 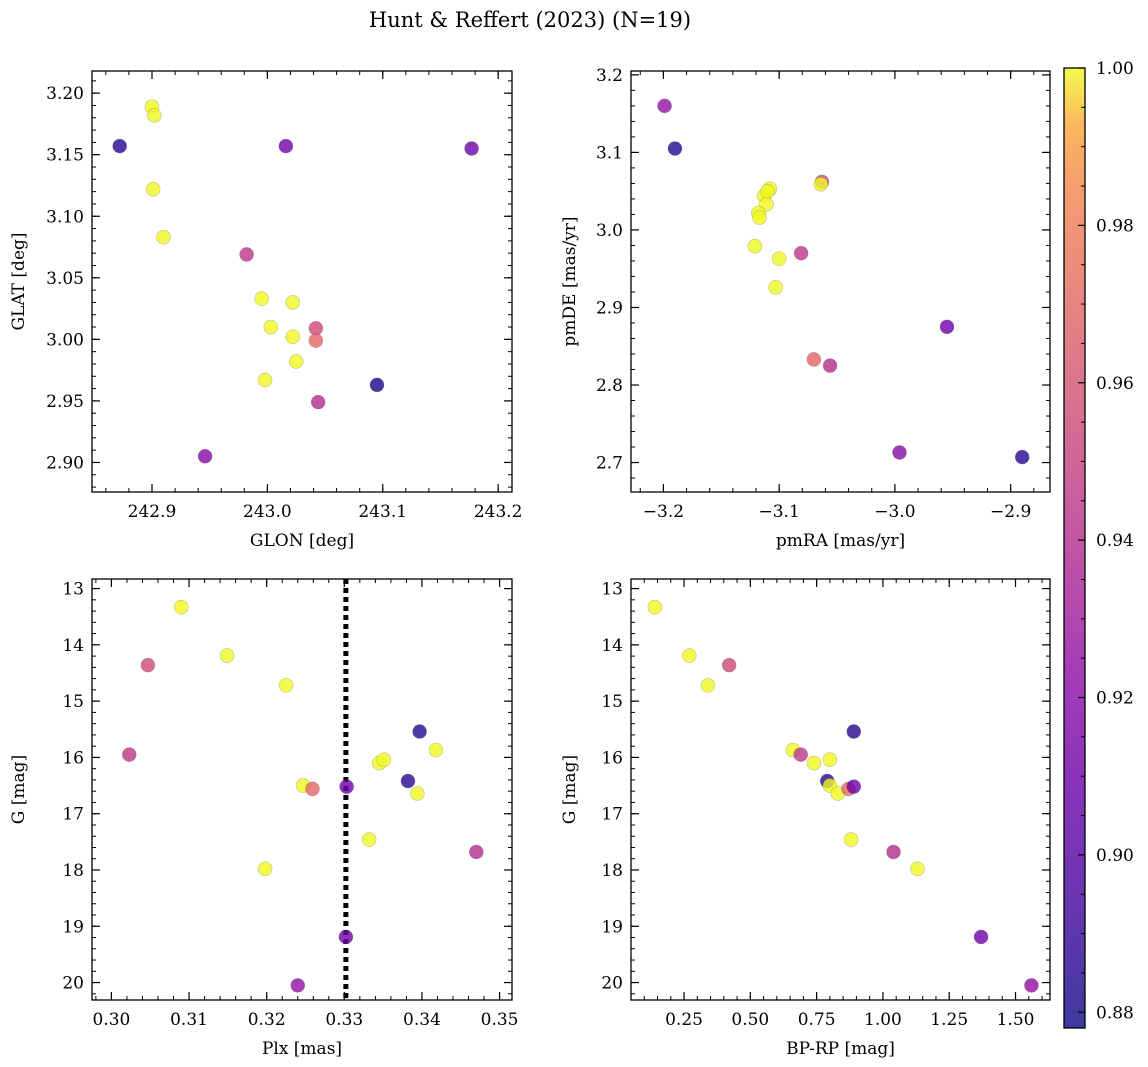 I want to click on y-tick-label: 2.95, so click(x=65, y=402).